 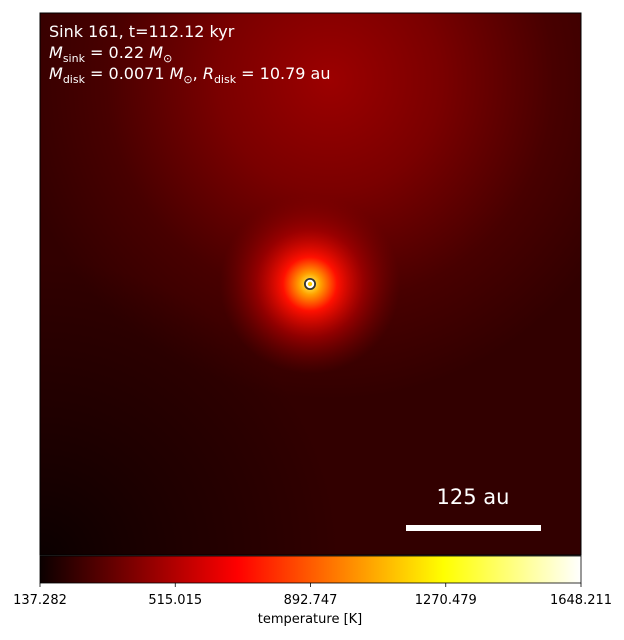 What do you see at coordinates (473, 528) in the screenshot?
I see `scalebar` at bounding box center [473, 528].